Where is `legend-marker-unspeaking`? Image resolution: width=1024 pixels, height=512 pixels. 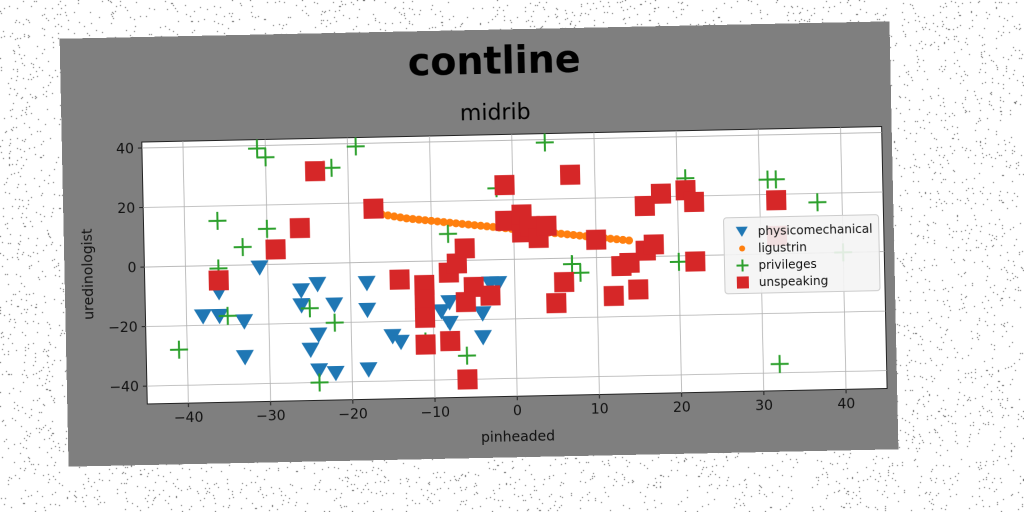
legend-marker-unspeaking is located at coordinates (742, 282).